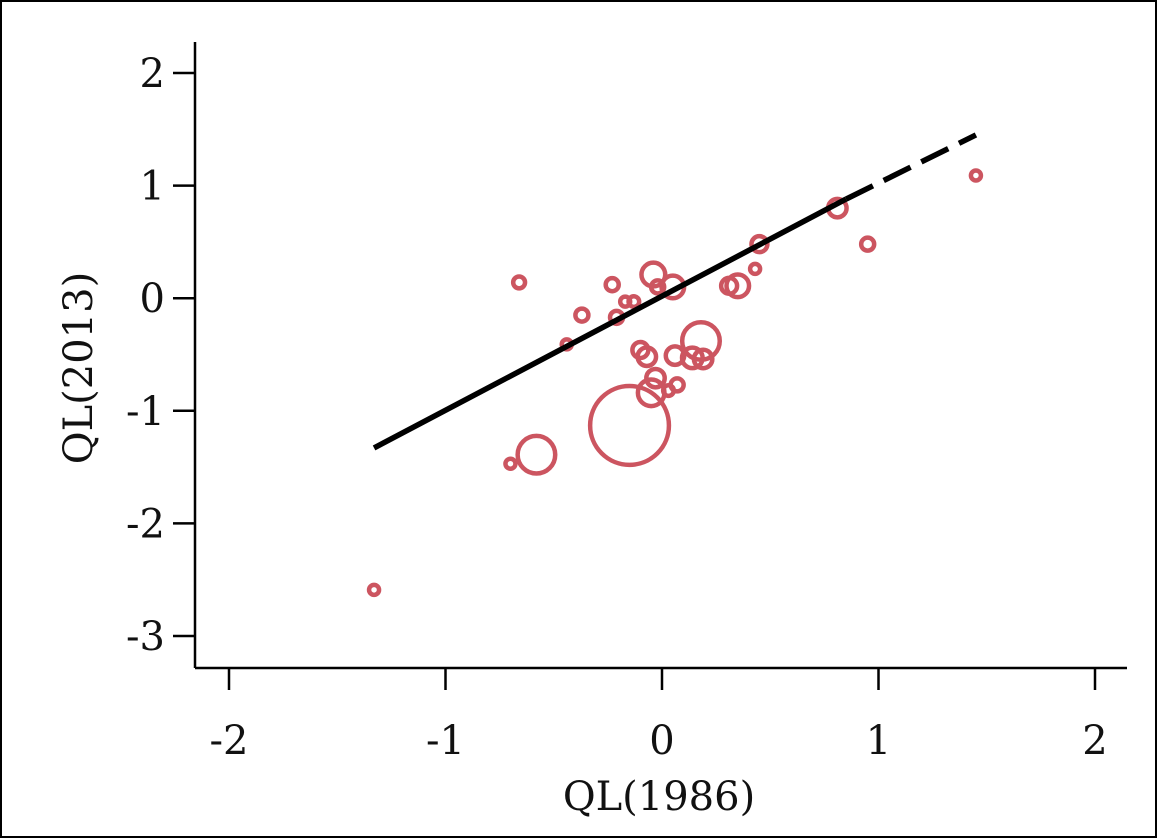  I want to click on x-tick-label: 0, so click(661, 741).